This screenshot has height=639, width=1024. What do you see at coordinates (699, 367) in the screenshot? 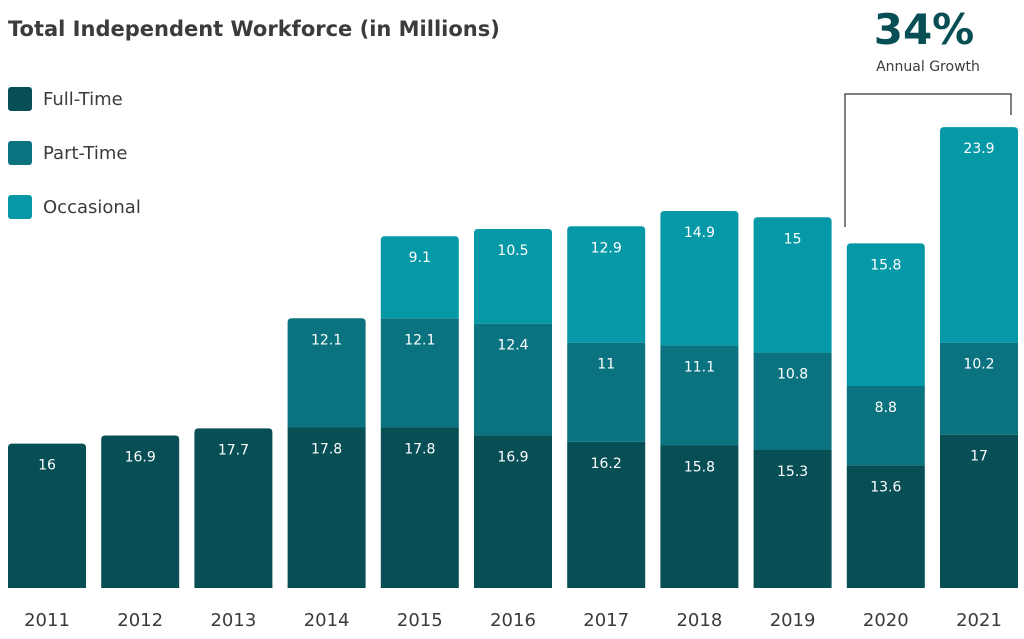
I see `data-label-part-time-2018: 11.1` at bounding box center [699, 367].